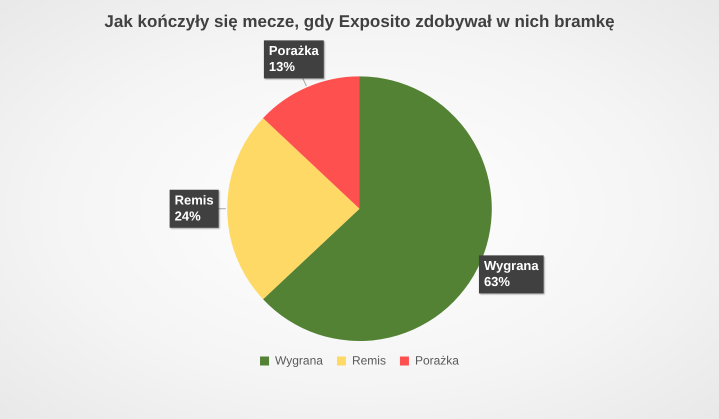 Image resolution: width=719 pixels, height=419 pixels. I want to click on legend-label: Wygrana, so click(299, 360).